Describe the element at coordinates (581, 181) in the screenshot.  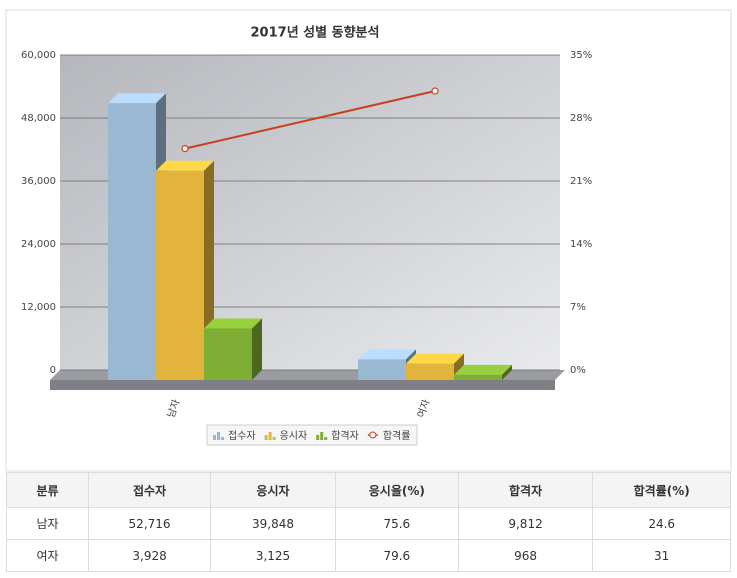
I see `y2-tick-label: 21%` at that location.